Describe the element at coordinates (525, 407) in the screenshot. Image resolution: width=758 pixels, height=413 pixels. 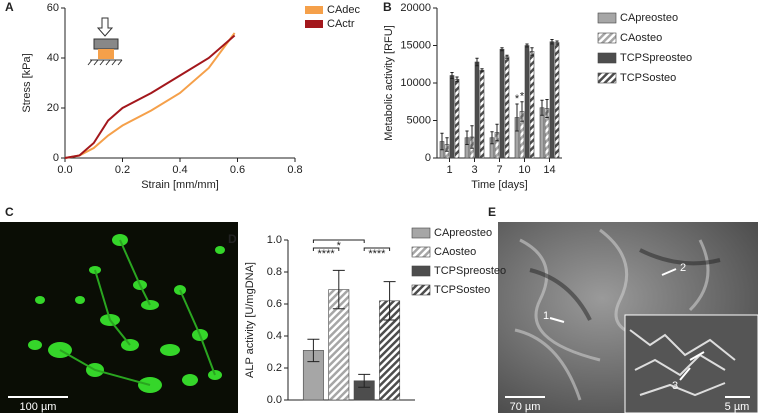
I see `scale-bar-label: 70 µm` at that location.